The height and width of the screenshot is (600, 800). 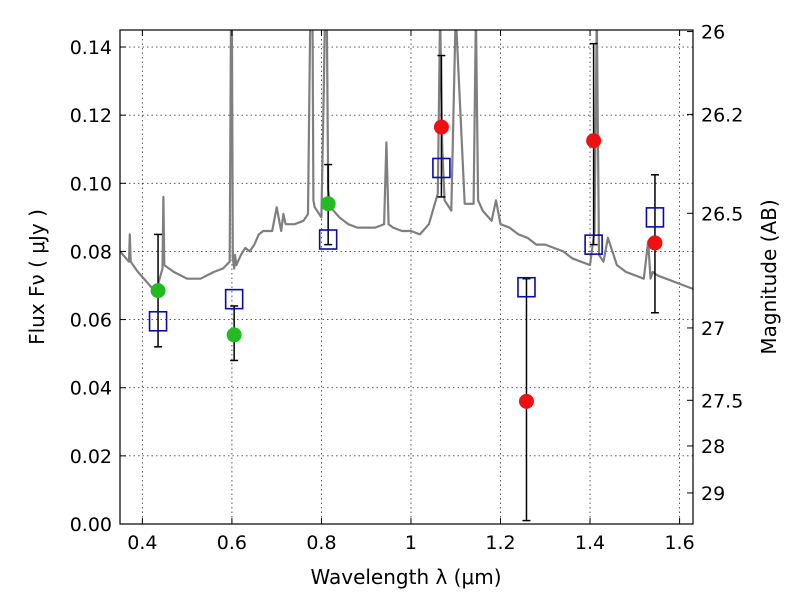 I want to click on right-tick-label: 26.2, so click(x=722, y=115).